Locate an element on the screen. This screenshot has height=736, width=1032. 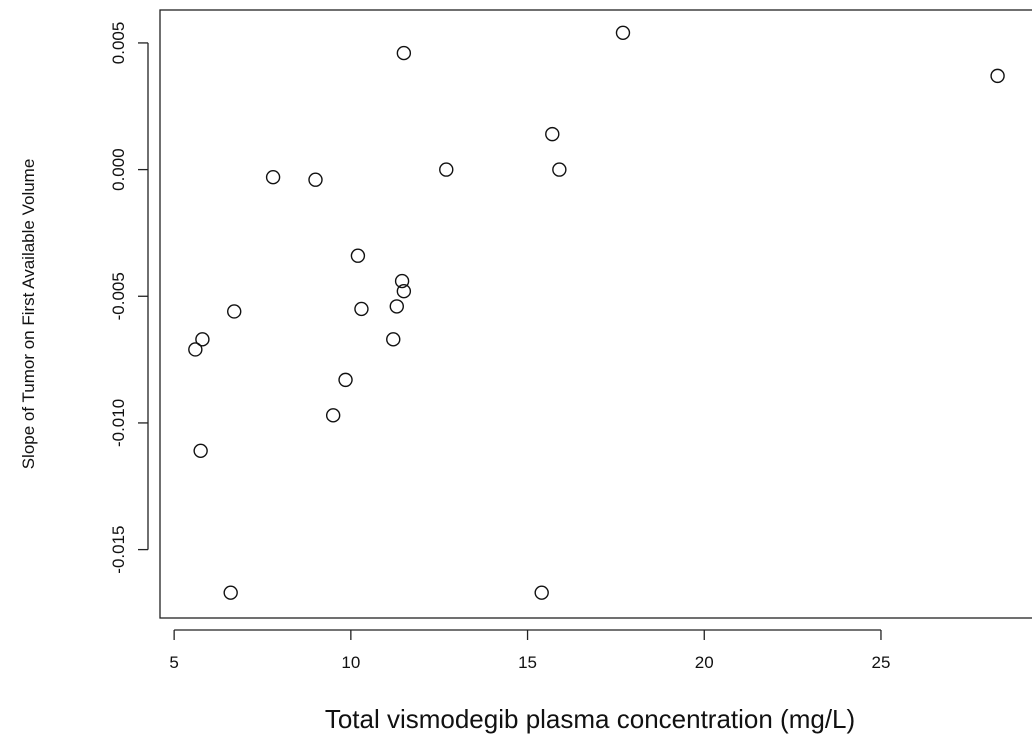
x-tick-label: 10 is located at coordinates (350, 662).